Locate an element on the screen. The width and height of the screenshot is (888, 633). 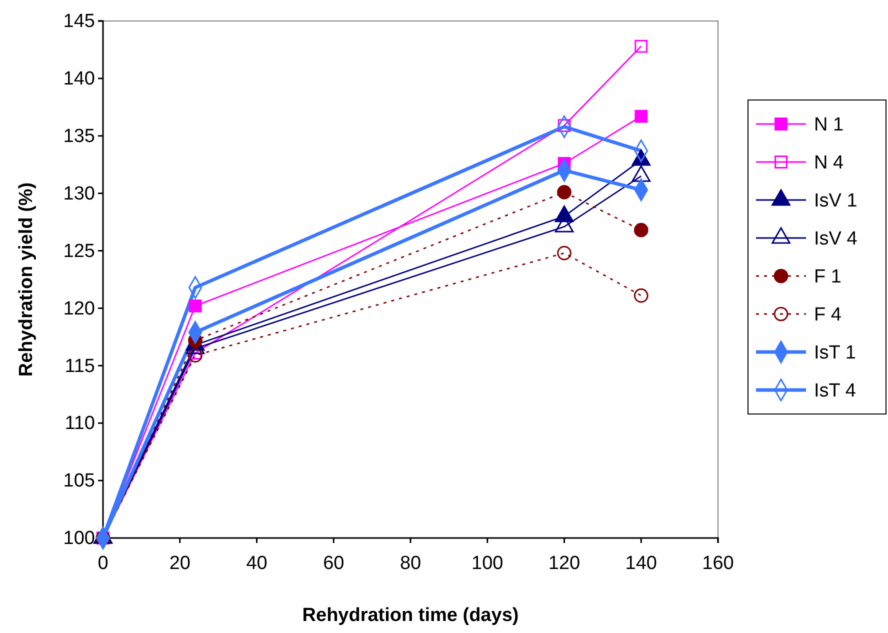
y-tick-label: 110 is located at coordinates (79, 423).